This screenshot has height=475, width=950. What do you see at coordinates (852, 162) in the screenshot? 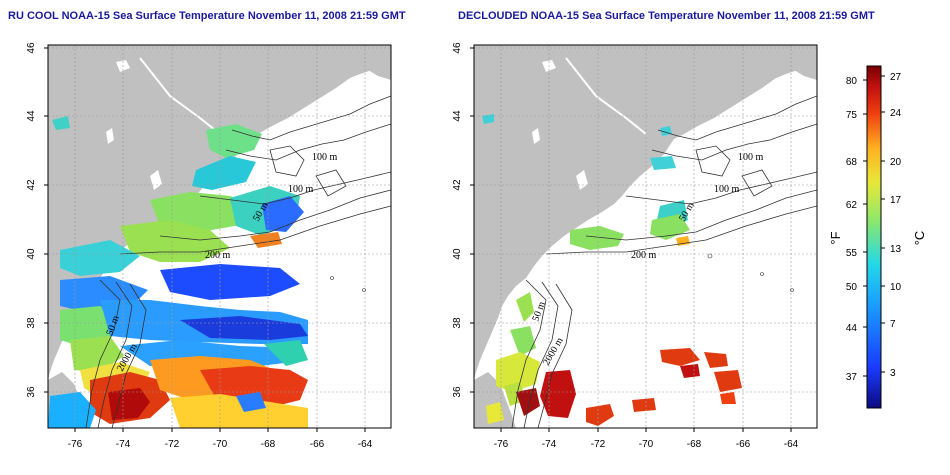
I see `fahrenheit-tick-label: 68` at bounding box center [852, 162].